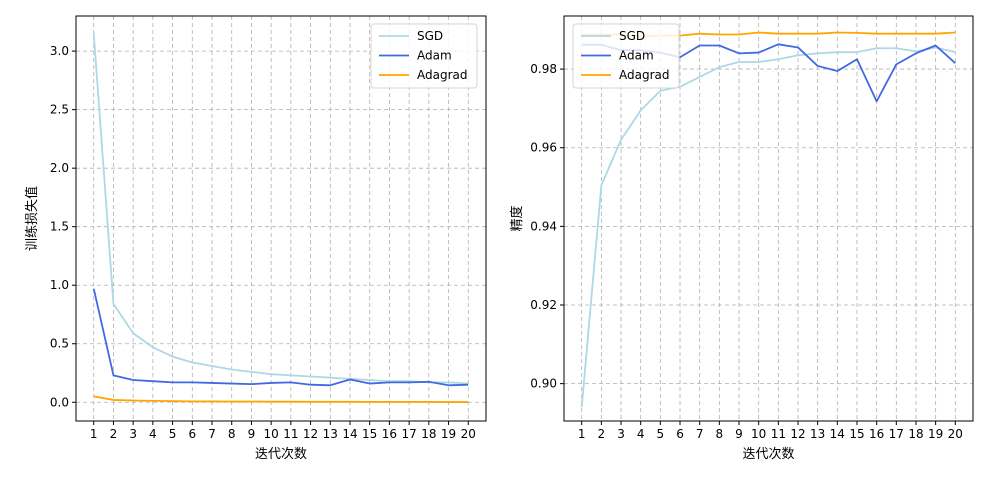  What do you see at coordinates (543, 305) in the screenshot?
I see `accuracy-y-tick-label: 0.92` at bounding box center [543, 305].